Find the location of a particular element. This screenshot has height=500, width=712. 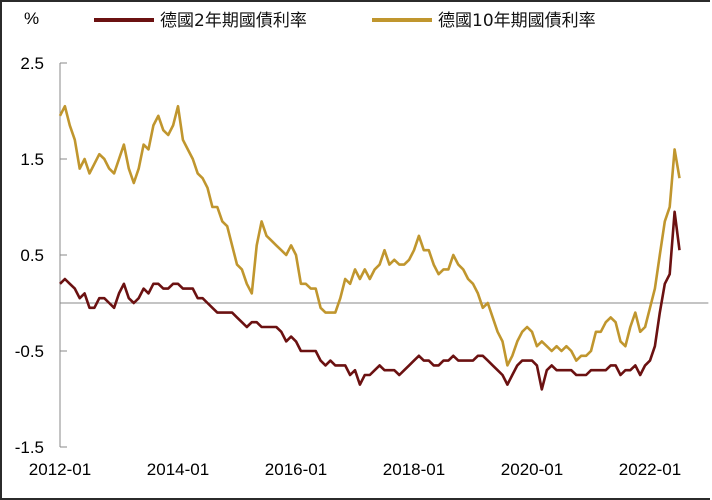

x-tick-label: 2022-01 is located at coordinates (650, 469).